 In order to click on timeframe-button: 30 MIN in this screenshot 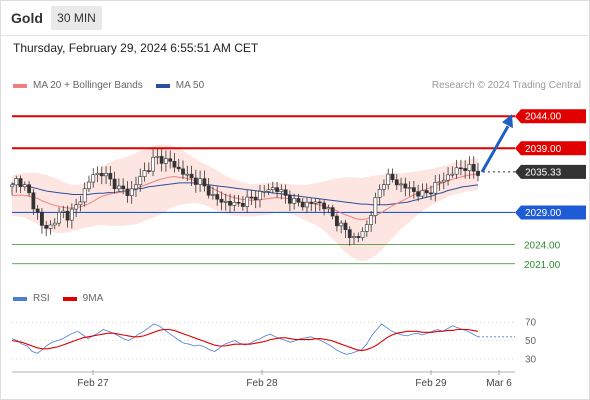, I will do `click(76, 18)`.